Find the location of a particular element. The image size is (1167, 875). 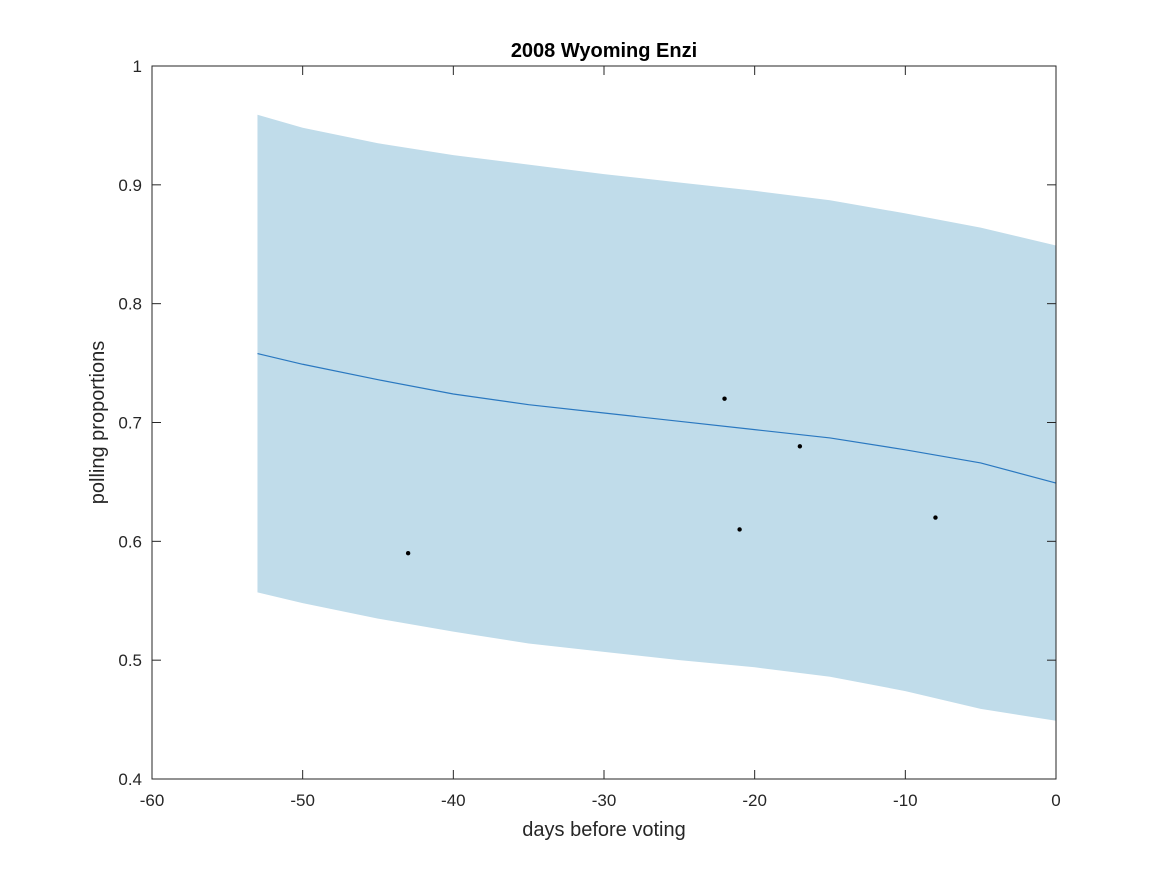

y-tick-label: 0.4 is located at coordinates (130, 779).